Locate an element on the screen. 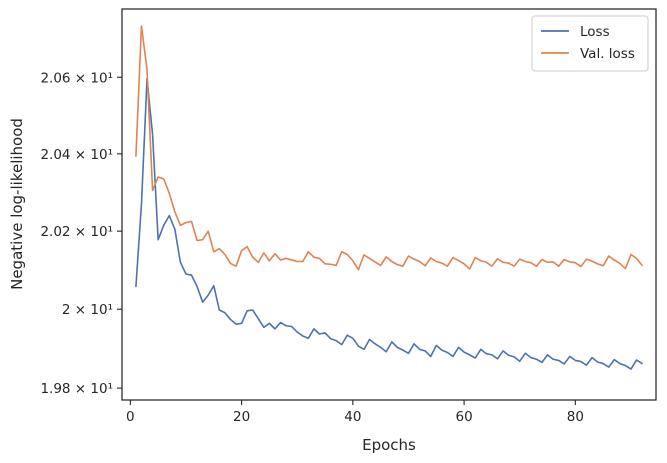 This screenshot has height=463, width=667. y-tick-label: 2 × 10¹ is located at coordinates (87, 310).